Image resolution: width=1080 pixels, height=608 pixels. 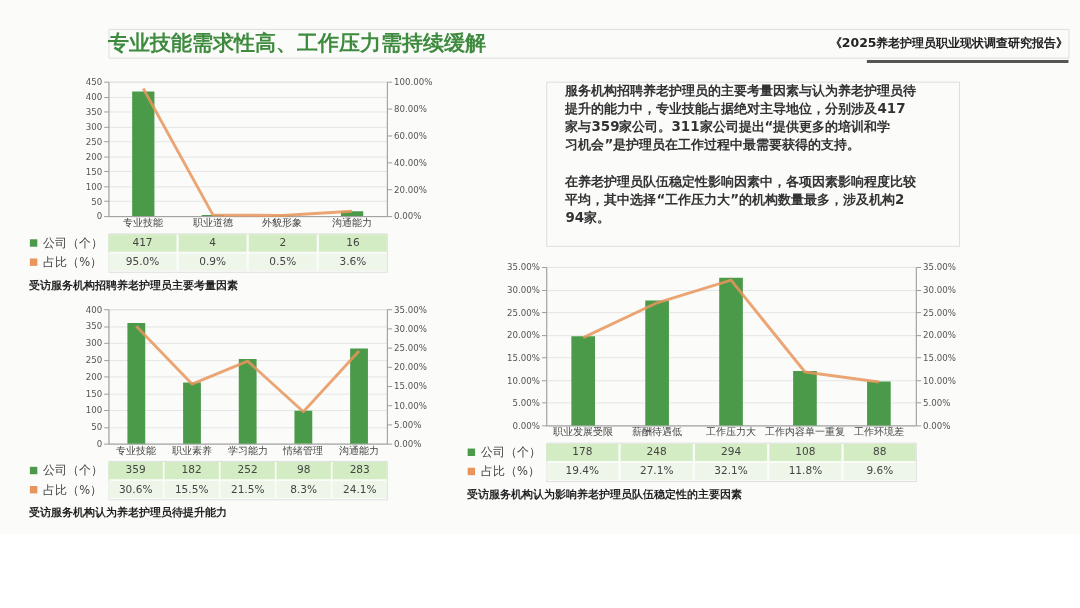 I want to click on data-label: 27.1%, so click(x=656, y=470).